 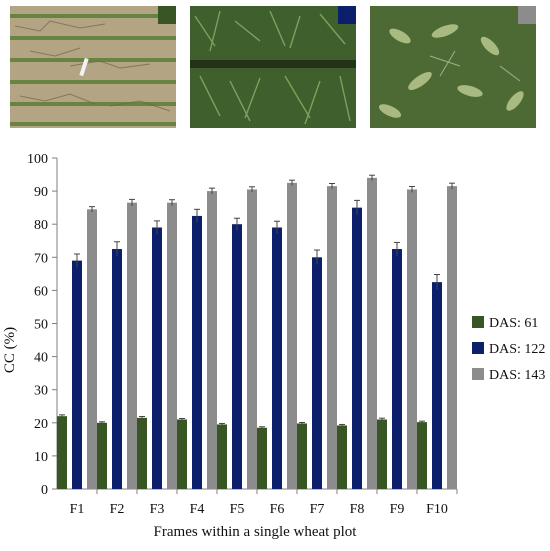 What do you see at coordinates (41, 457) in the screenshot?
I see `y-tick-label: 10` at bounding box center [41, 457].